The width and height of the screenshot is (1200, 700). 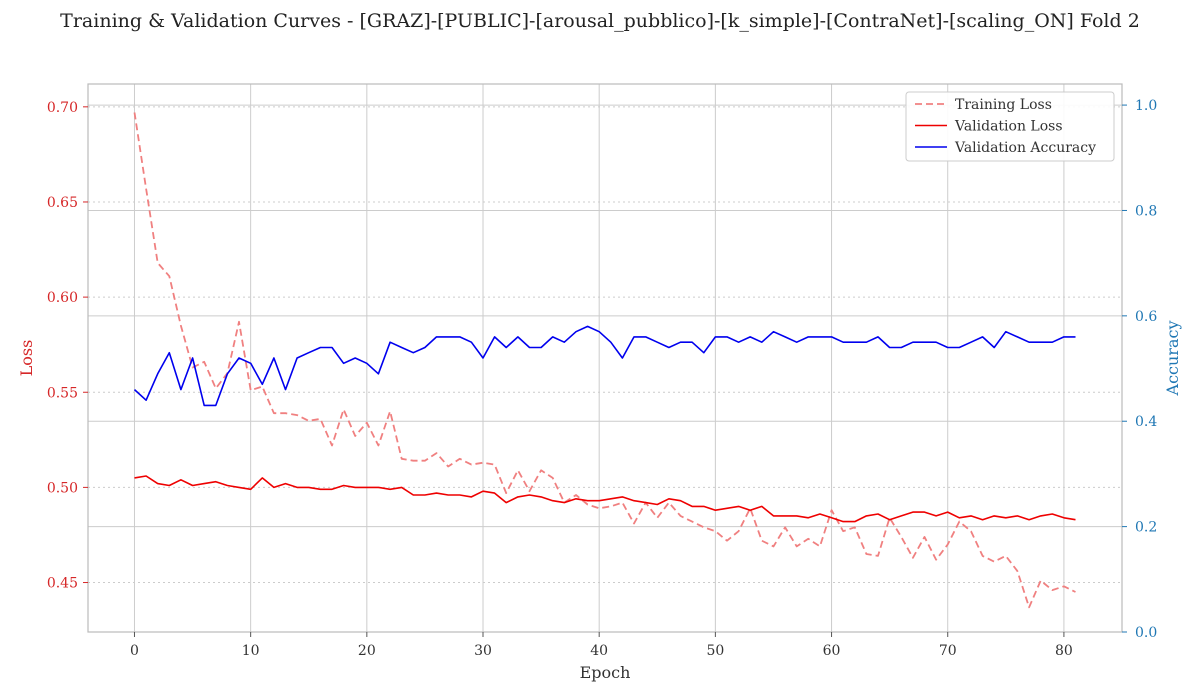 I want to click on x-tick-label: 60, so click(x=832, y=651).